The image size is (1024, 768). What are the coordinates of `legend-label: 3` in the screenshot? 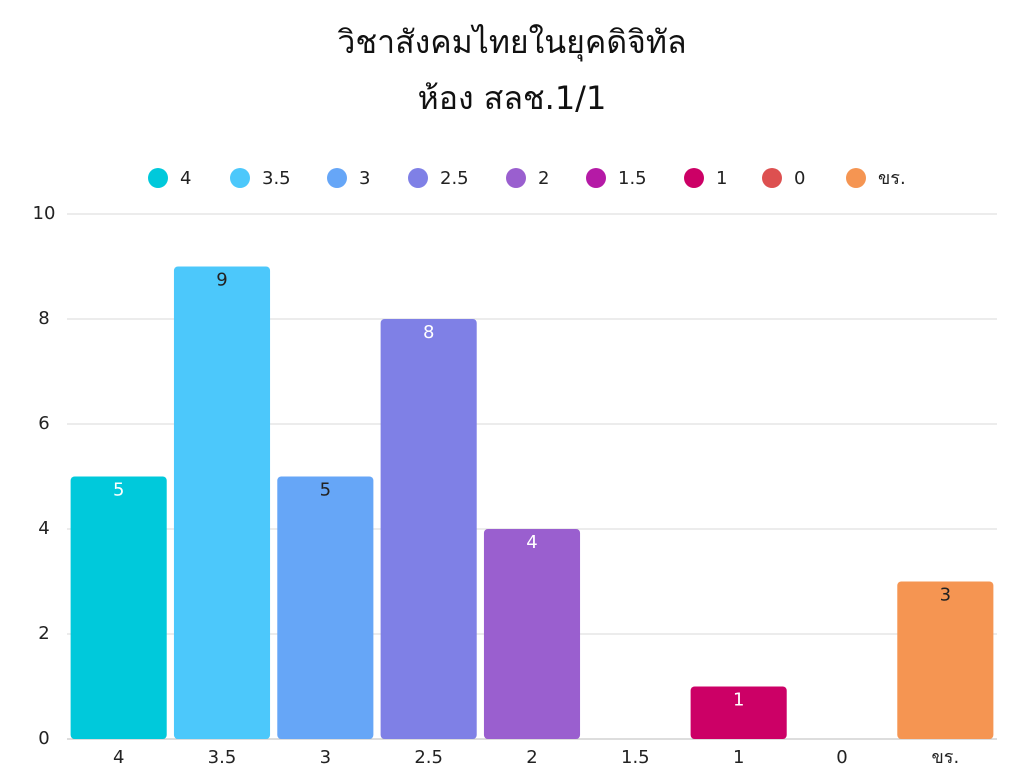 It's located at (364, 178).